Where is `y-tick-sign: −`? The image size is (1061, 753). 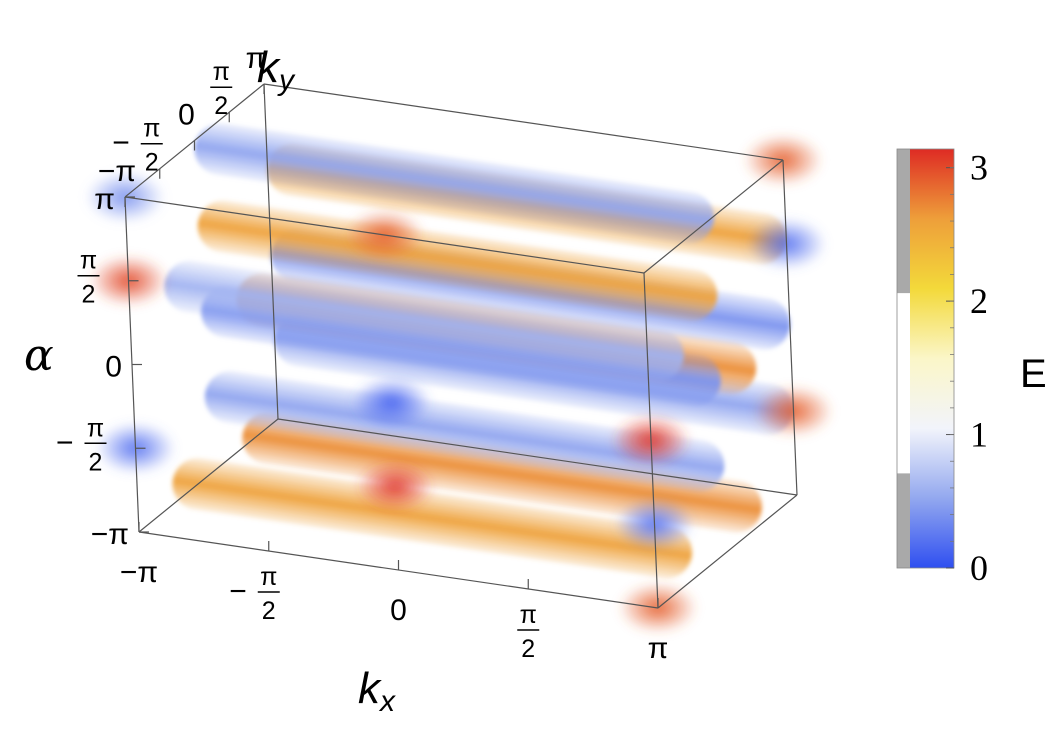 y-tick-sign: − is located at coordinates (121, 143).